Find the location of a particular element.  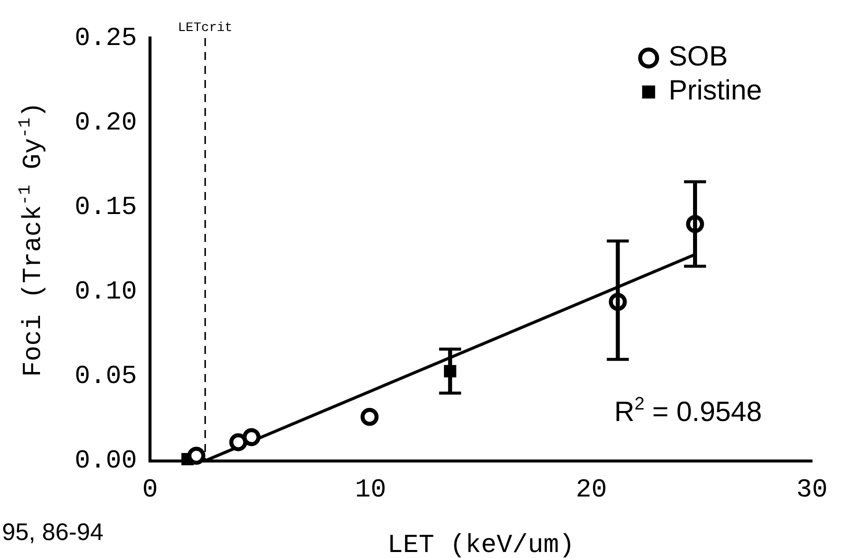

y-tick-label: 0.00 is located at coordinates (105, 461).